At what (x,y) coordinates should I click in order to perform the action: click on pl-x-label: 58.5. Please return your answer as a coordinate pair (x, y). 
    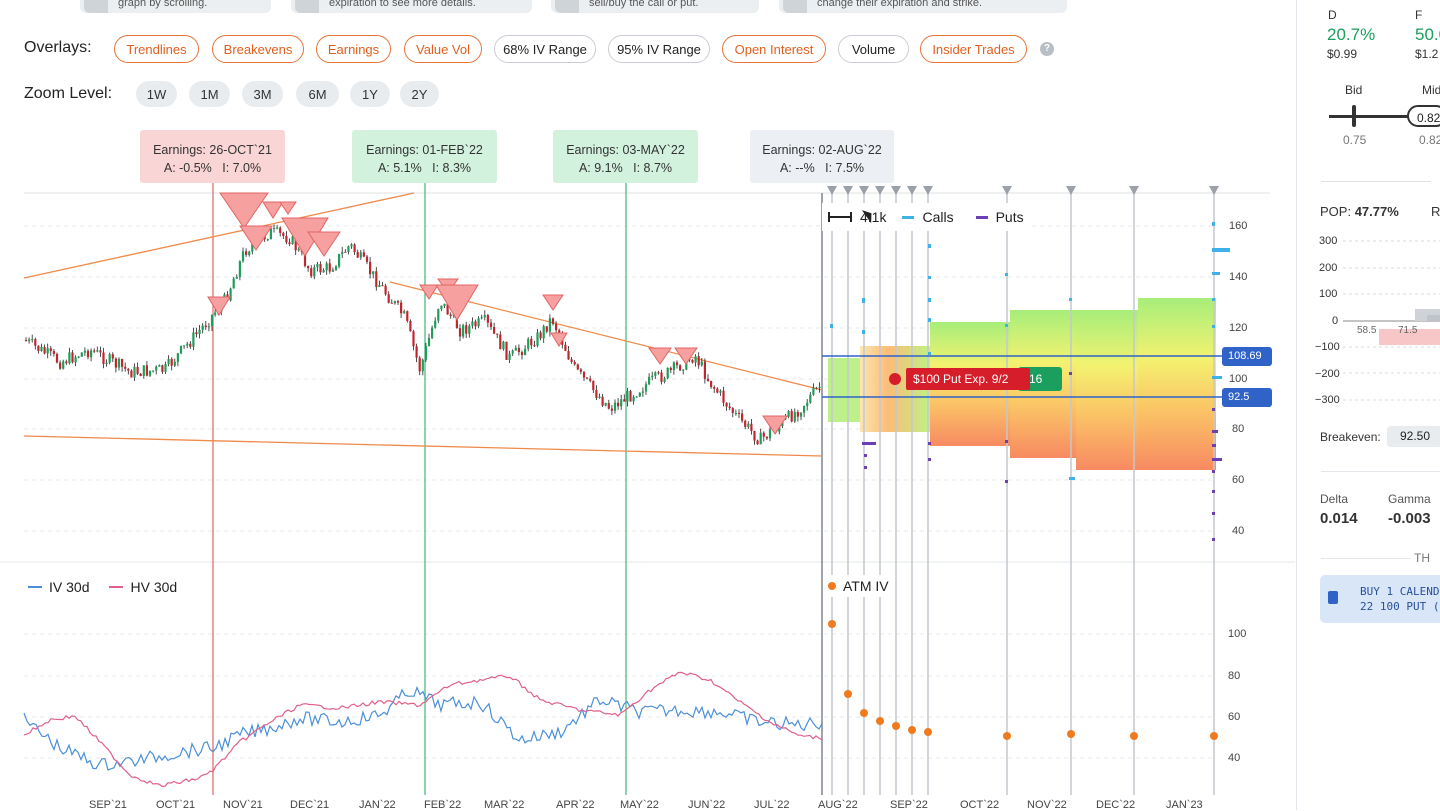
    Looking at the image, I should click on (1367, 330).